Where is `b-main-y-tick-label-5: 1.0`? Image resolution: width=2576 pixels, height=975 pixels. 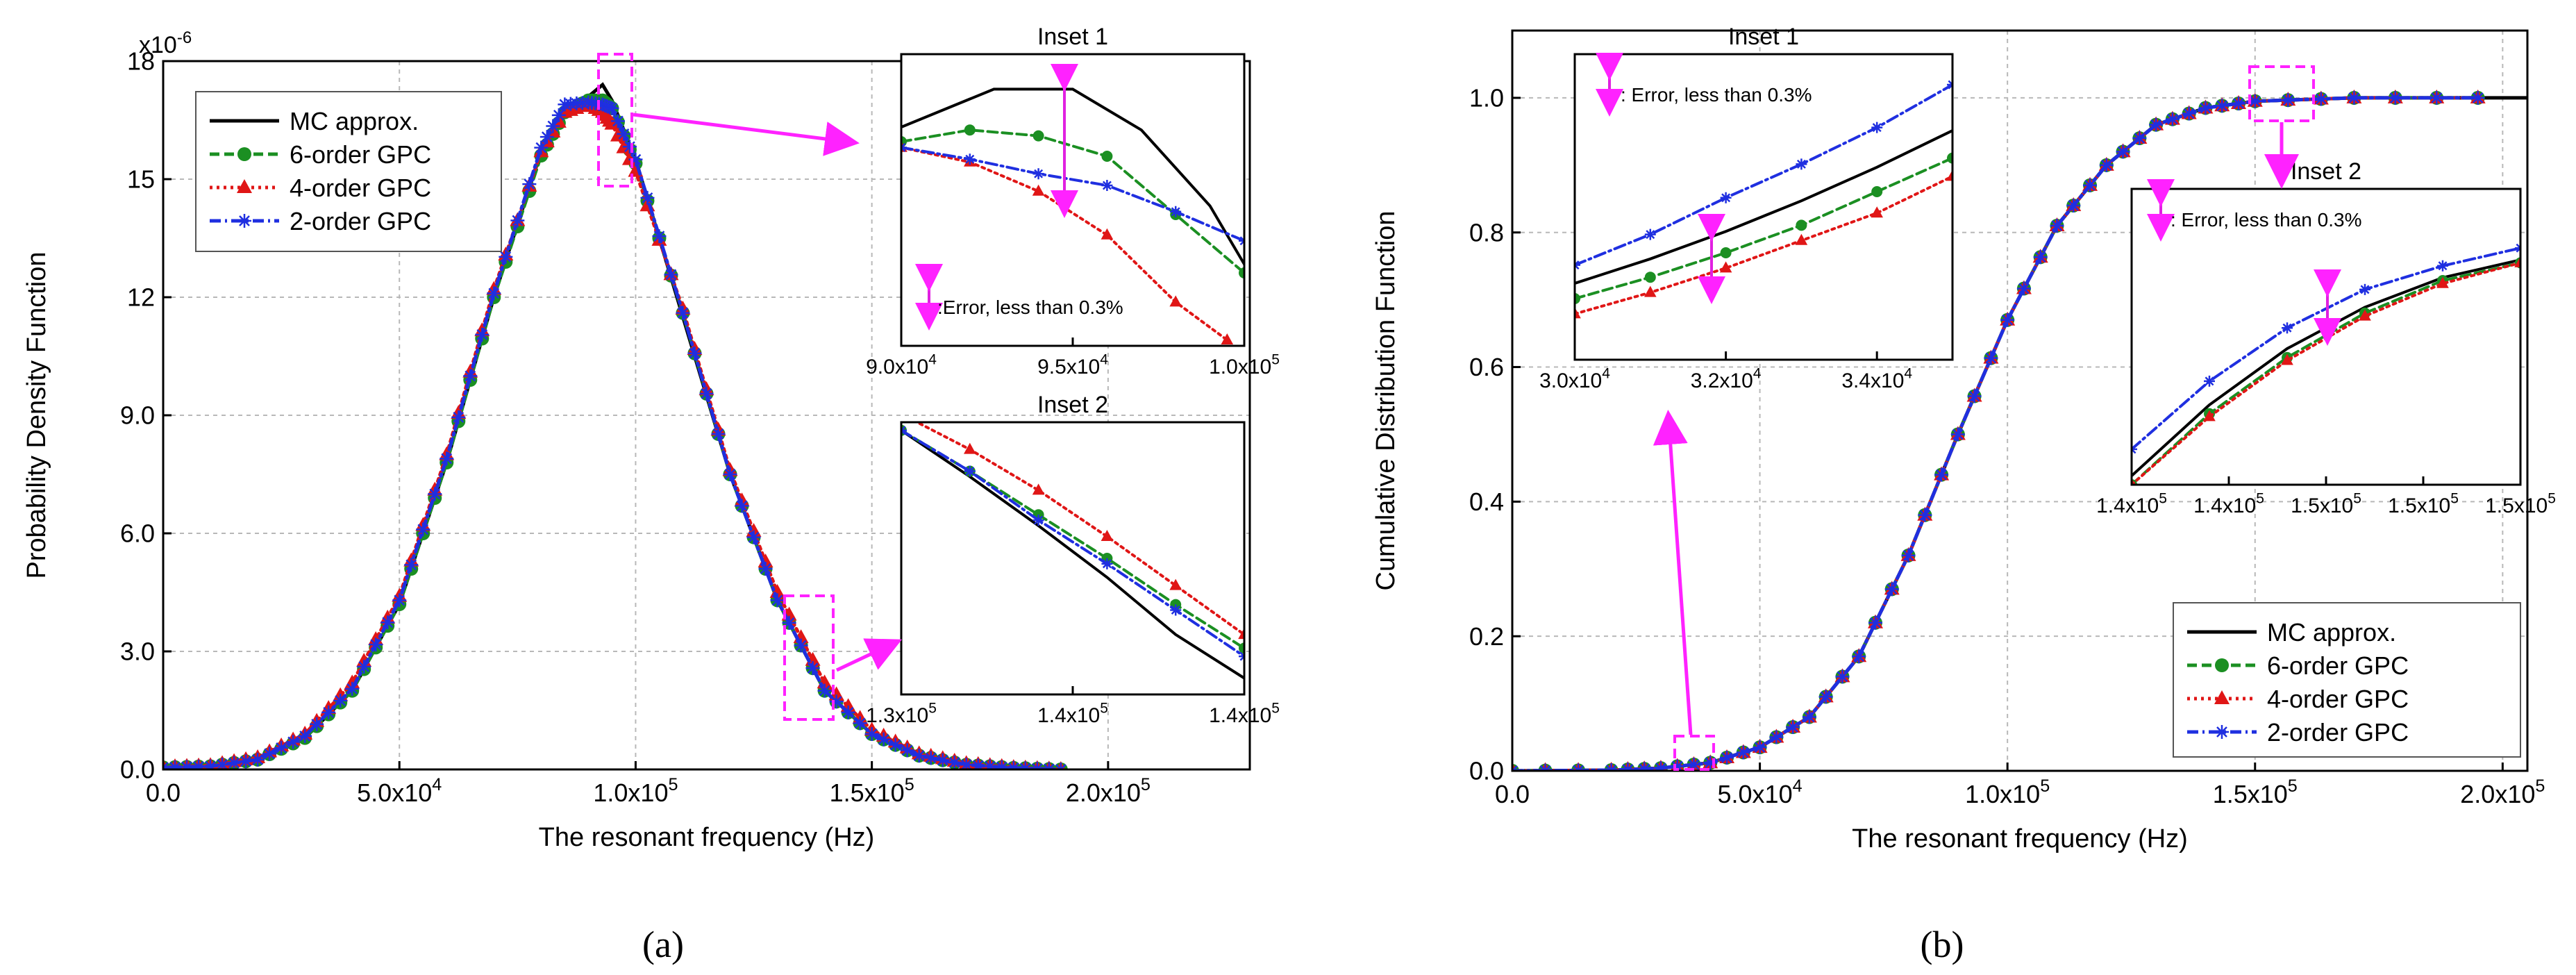 b-main-y-tick-label-5: 1.0 is located at coordinates (1486, 98).